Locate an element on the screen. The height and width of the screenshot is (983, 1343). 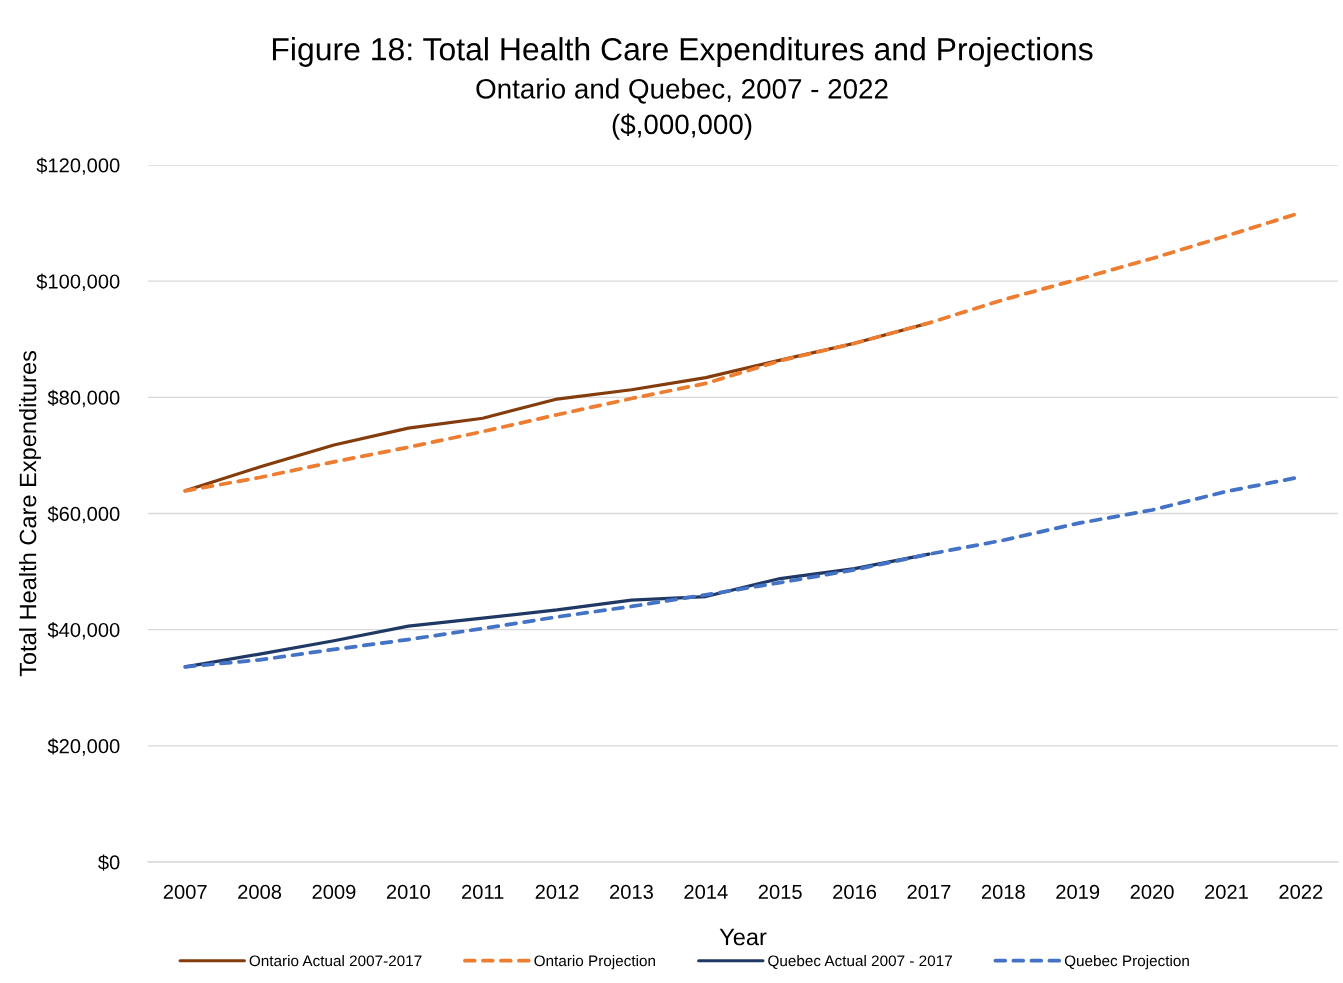
x-tick-label: 2013 is located at coordinates (631, 892).